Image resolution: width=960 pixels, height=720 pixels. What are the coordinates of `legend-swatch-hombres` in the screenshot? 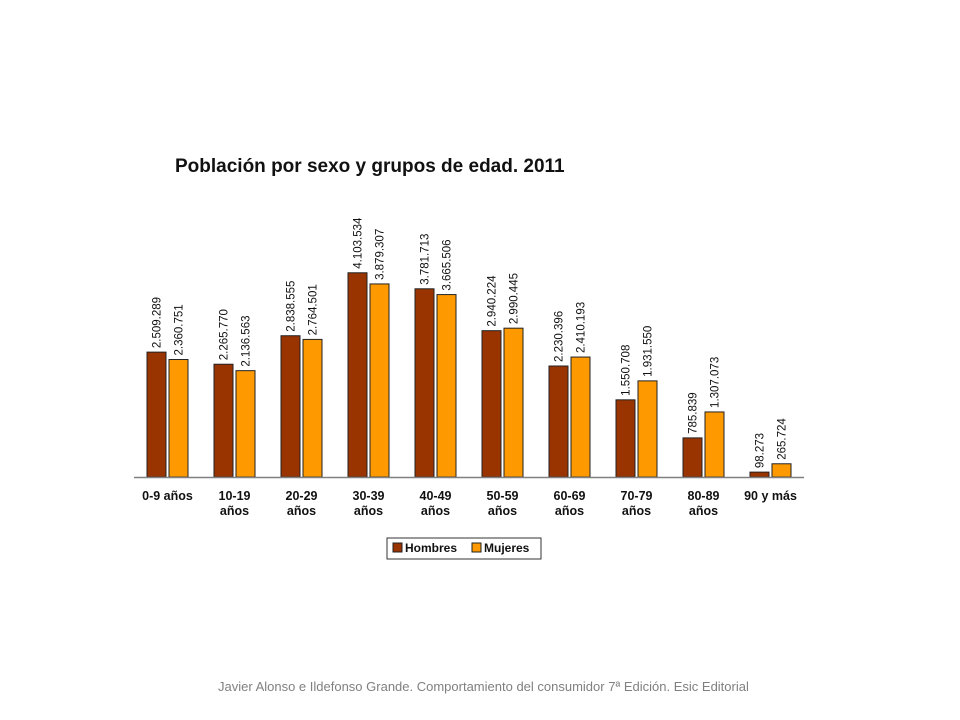 It's located at (397, 547).